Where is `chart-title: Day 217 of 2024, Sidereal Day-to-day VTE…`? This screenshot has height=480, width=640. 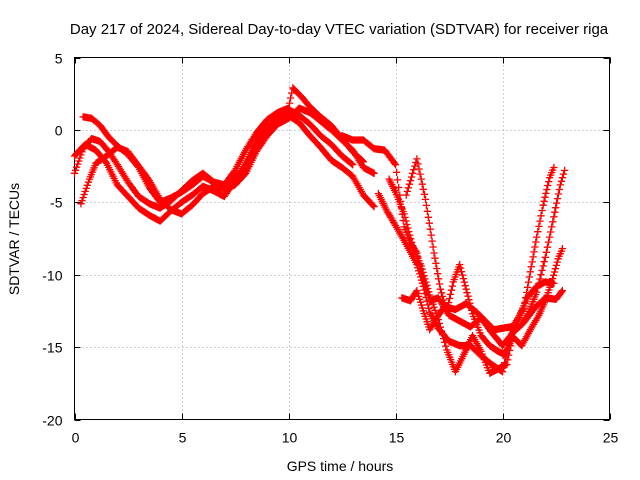 chart-title: Day 217 of 2024, Sidereal Day-to-day VTE… is located at coordinates (339, 29).